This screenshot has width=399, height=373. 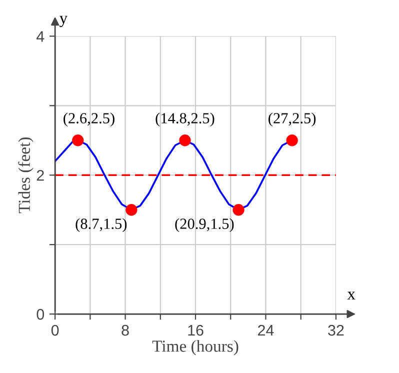 I want to click on x-tick-label: 24, so click(x=266, y=330).